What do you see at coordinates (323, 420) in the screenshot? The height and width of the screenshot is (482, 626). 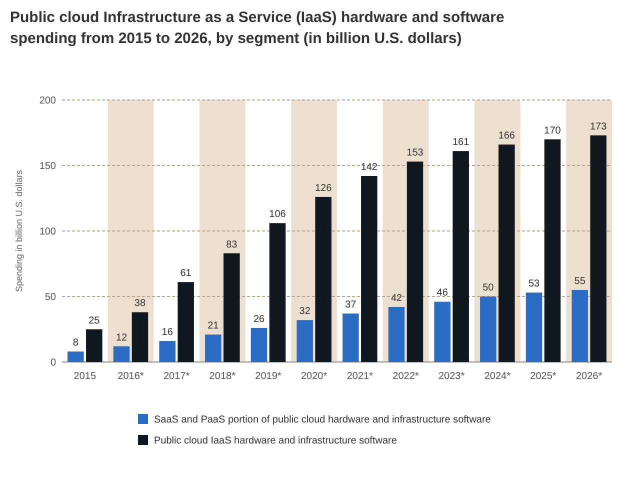 I see `legend-label: SaaS and PaaS portion of public cloud hardware and infrastructure software` at bounding box center [323, 420].